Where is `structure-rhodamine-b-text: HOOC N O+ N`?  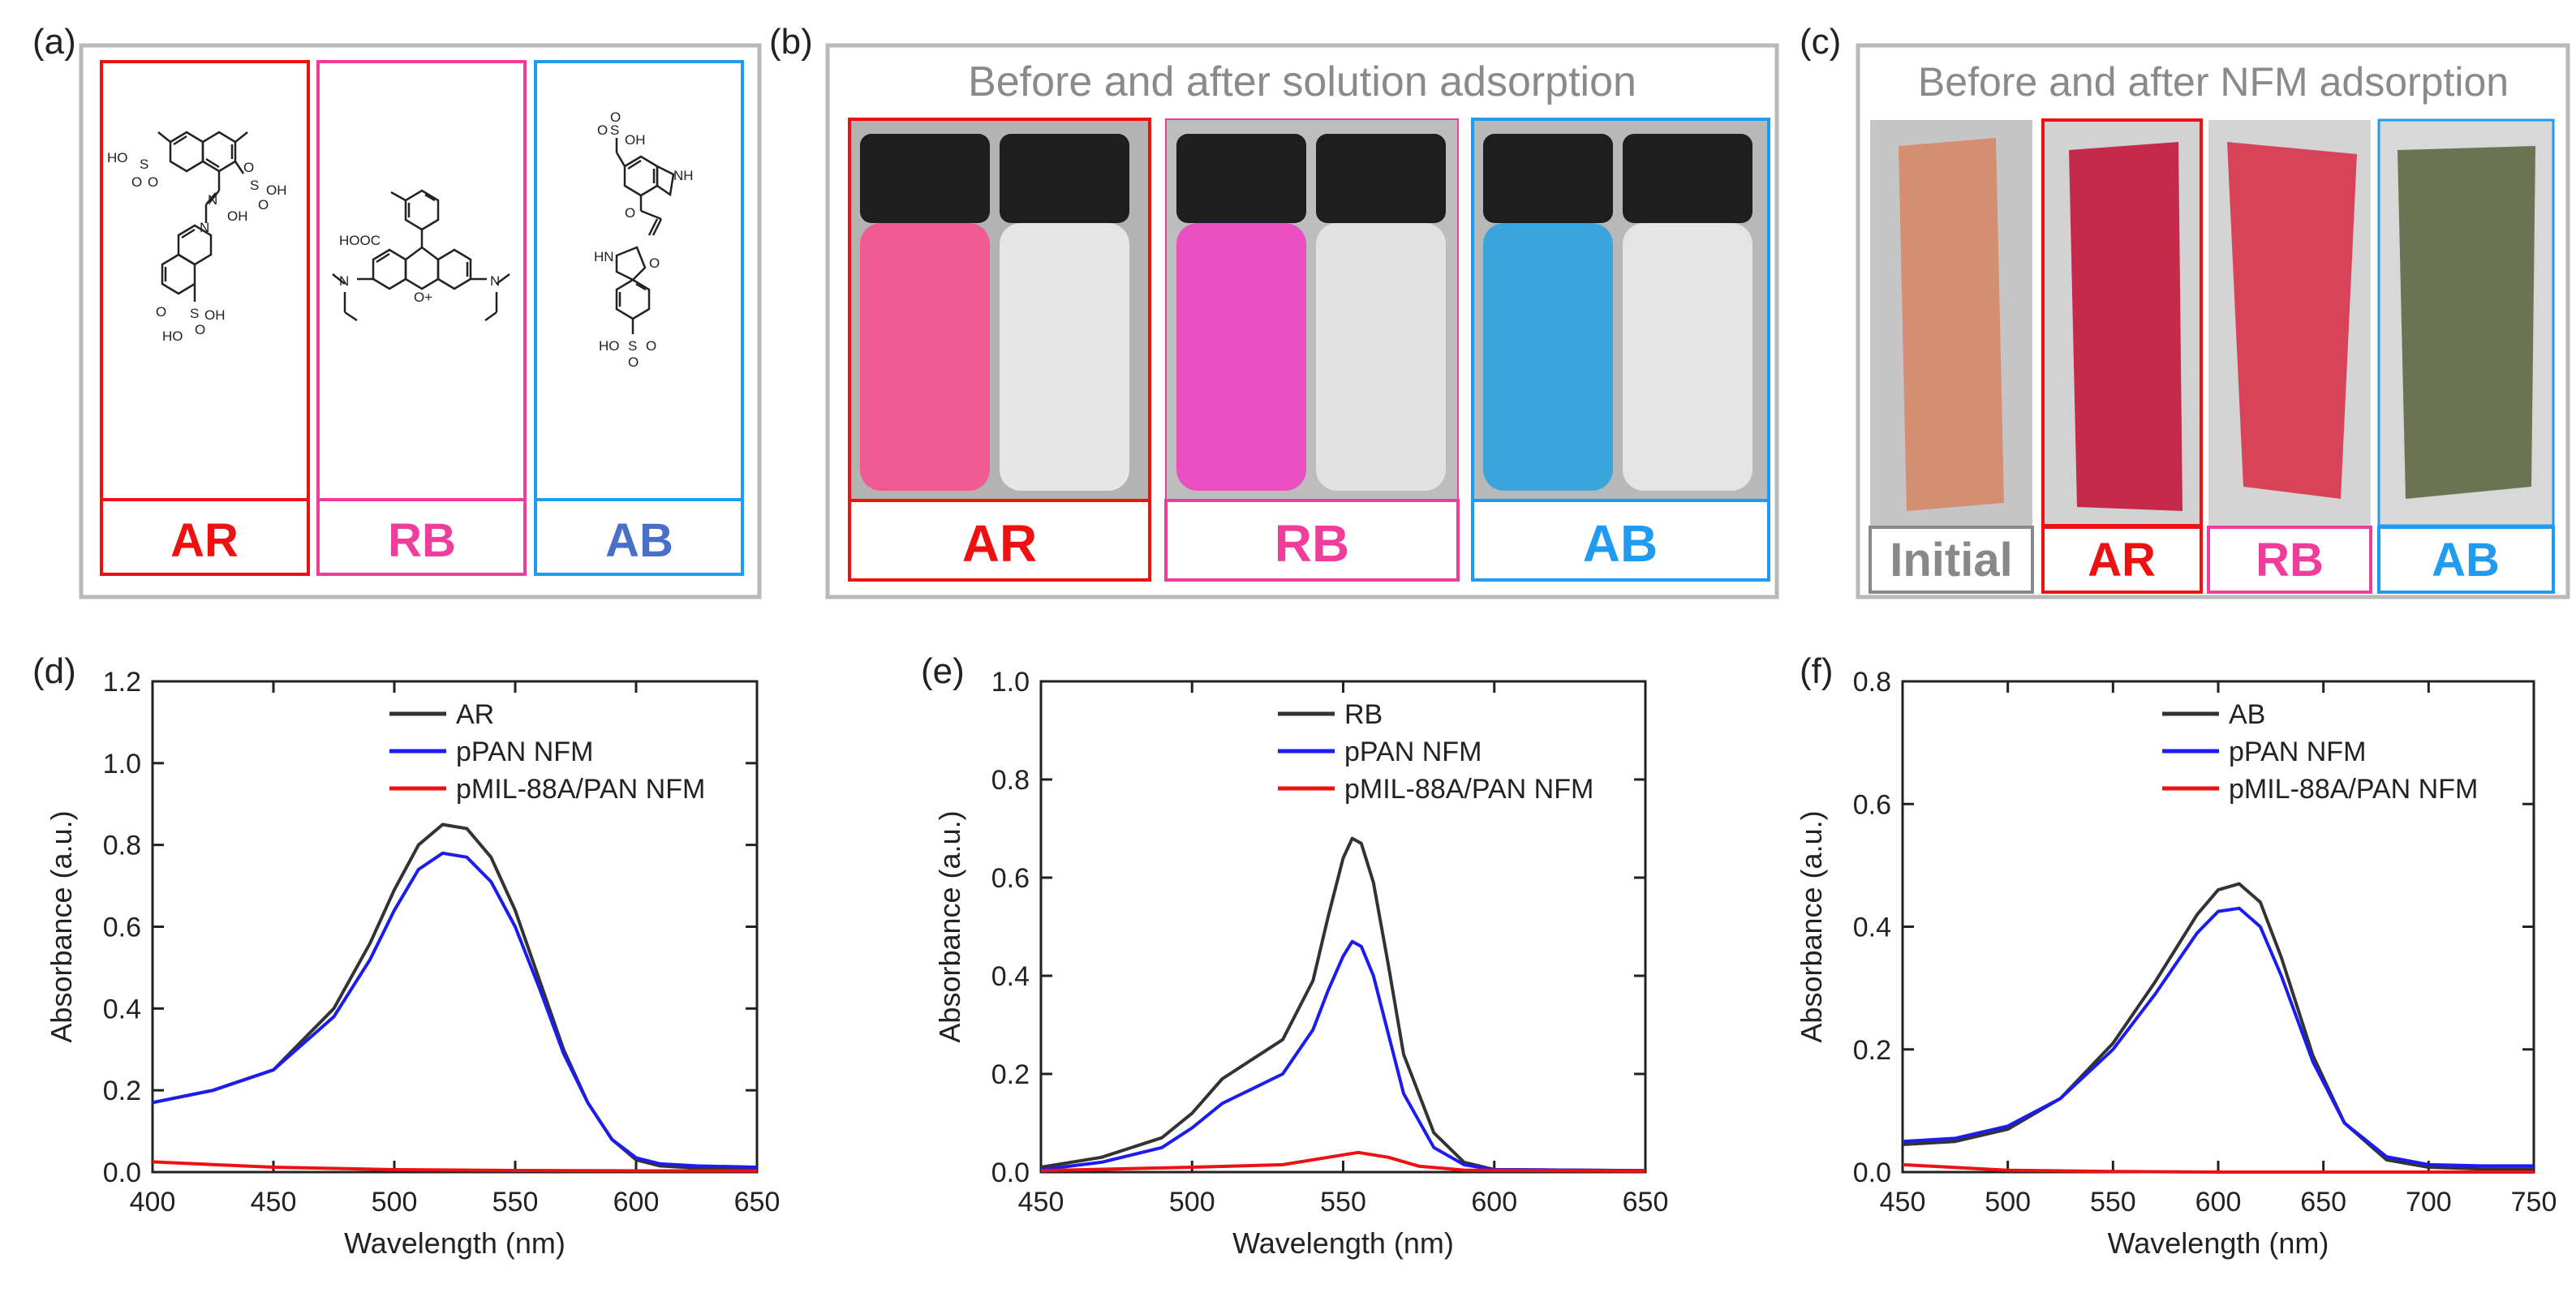 structure-rhodamine-b-text: HOOC N O+ N is located at coordinates (420, 269).